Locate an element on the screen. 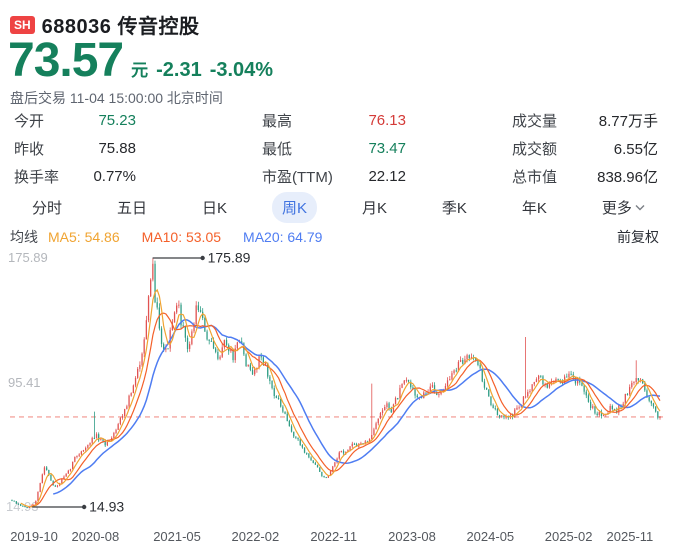 The height and width of the screenshot is (546, 681). ma20-legend: MA20: 64.79 is located at coordinates (283, 237).